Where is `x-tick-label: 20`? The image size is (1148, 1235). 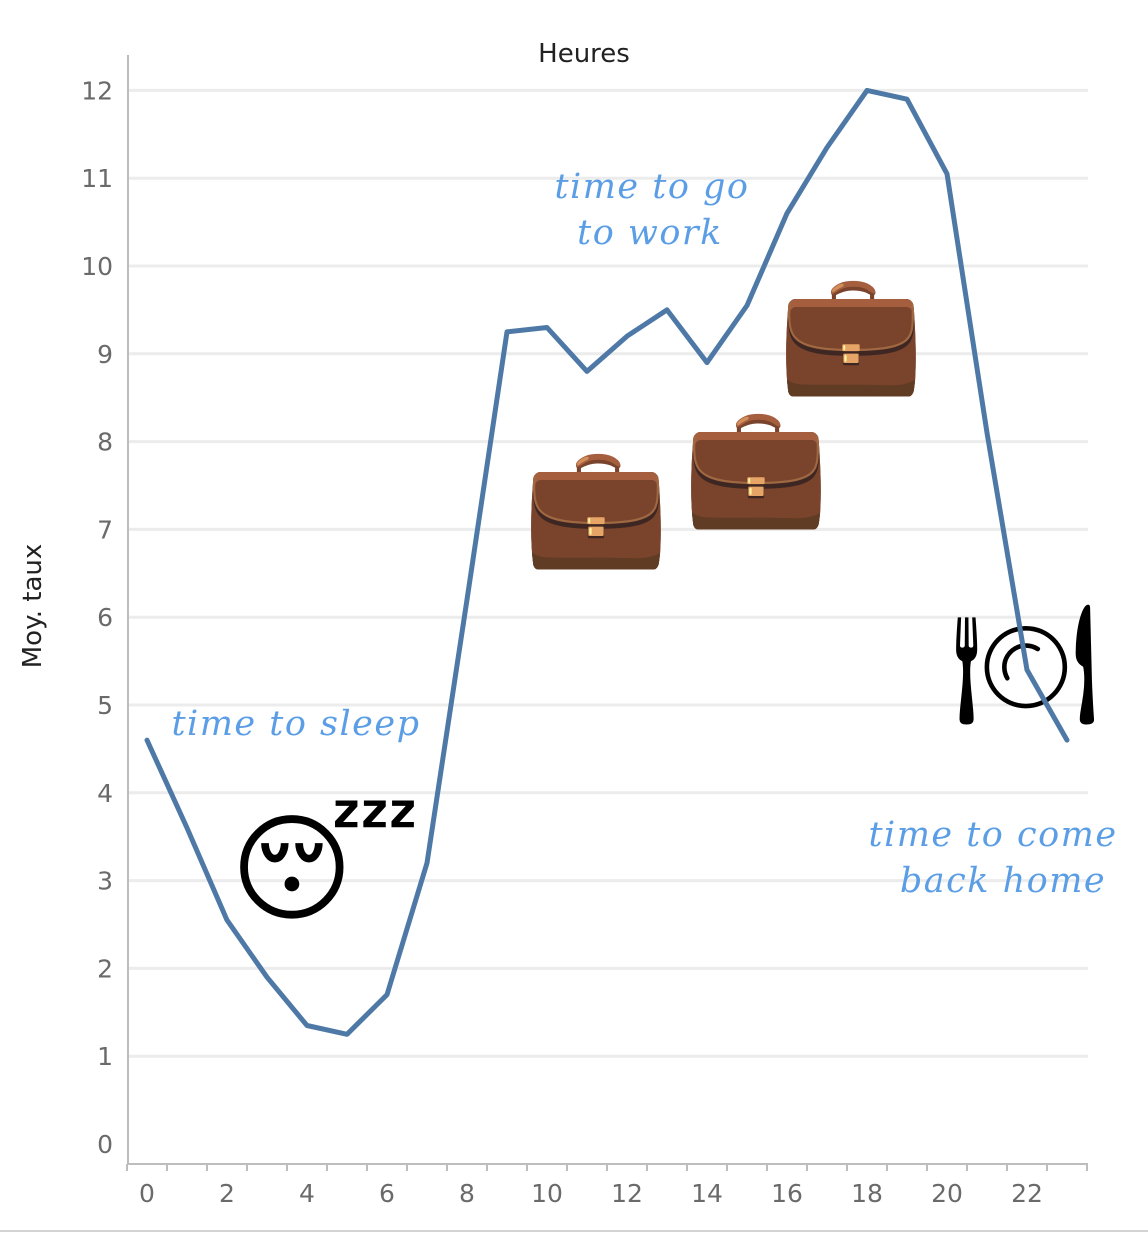
x-tick-label: 20 is located at coordinates (947, 1193).